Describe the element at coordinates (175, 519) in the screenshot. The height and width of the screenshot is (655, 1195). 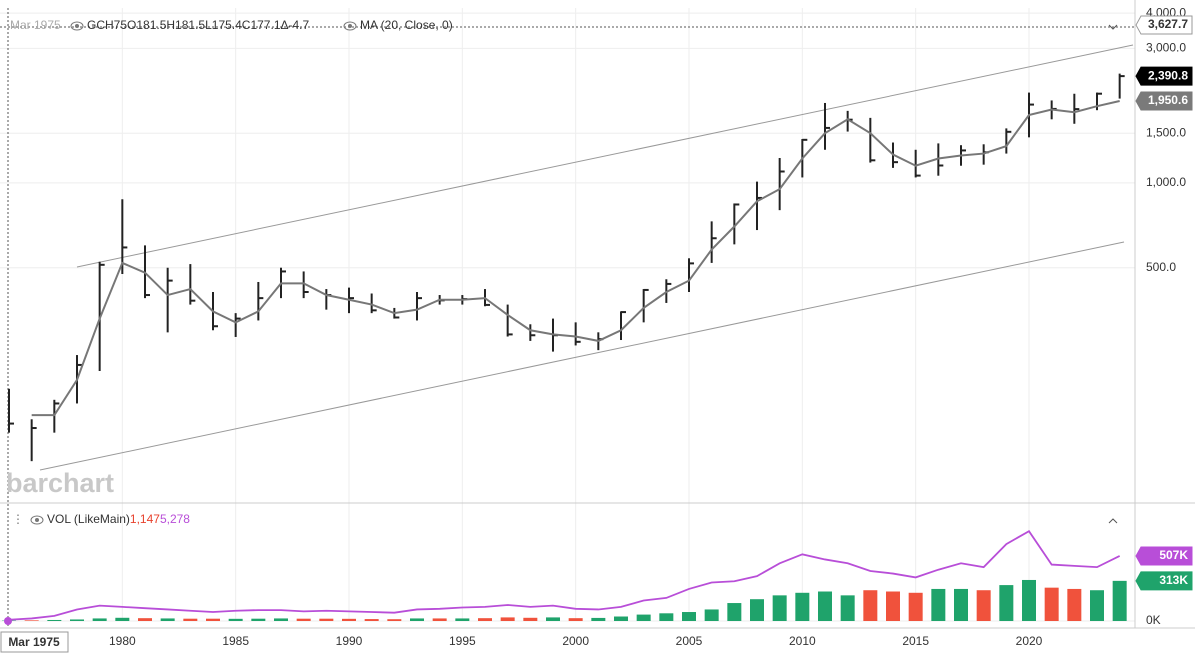
I see `oi-readout: 5,278` at that location.